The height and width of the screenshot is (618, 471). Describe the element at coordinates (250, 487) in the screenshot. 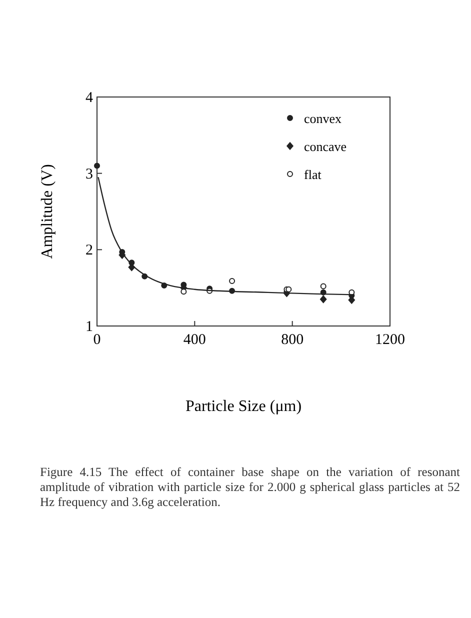

I see `caption: Figure 4.15 The effect of container base shape on the variation of resonant amplitude of vibration with particle size for 2.000 g spherical glass particles at 52 Hz frequency and 3.6g acceleration.` at that location.